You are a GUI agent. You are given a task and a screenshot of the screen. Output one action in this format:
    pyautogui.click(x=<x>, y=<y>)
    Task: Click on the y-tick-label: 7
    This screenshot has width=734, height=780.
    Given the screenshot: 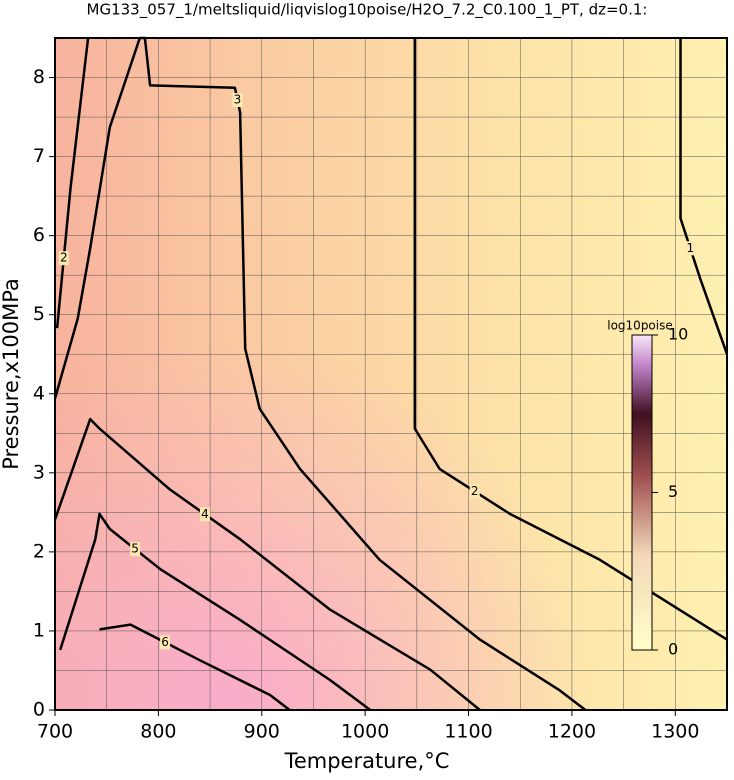 What is the action you would take?
    pyautogui.click(x=39, y=156)
    